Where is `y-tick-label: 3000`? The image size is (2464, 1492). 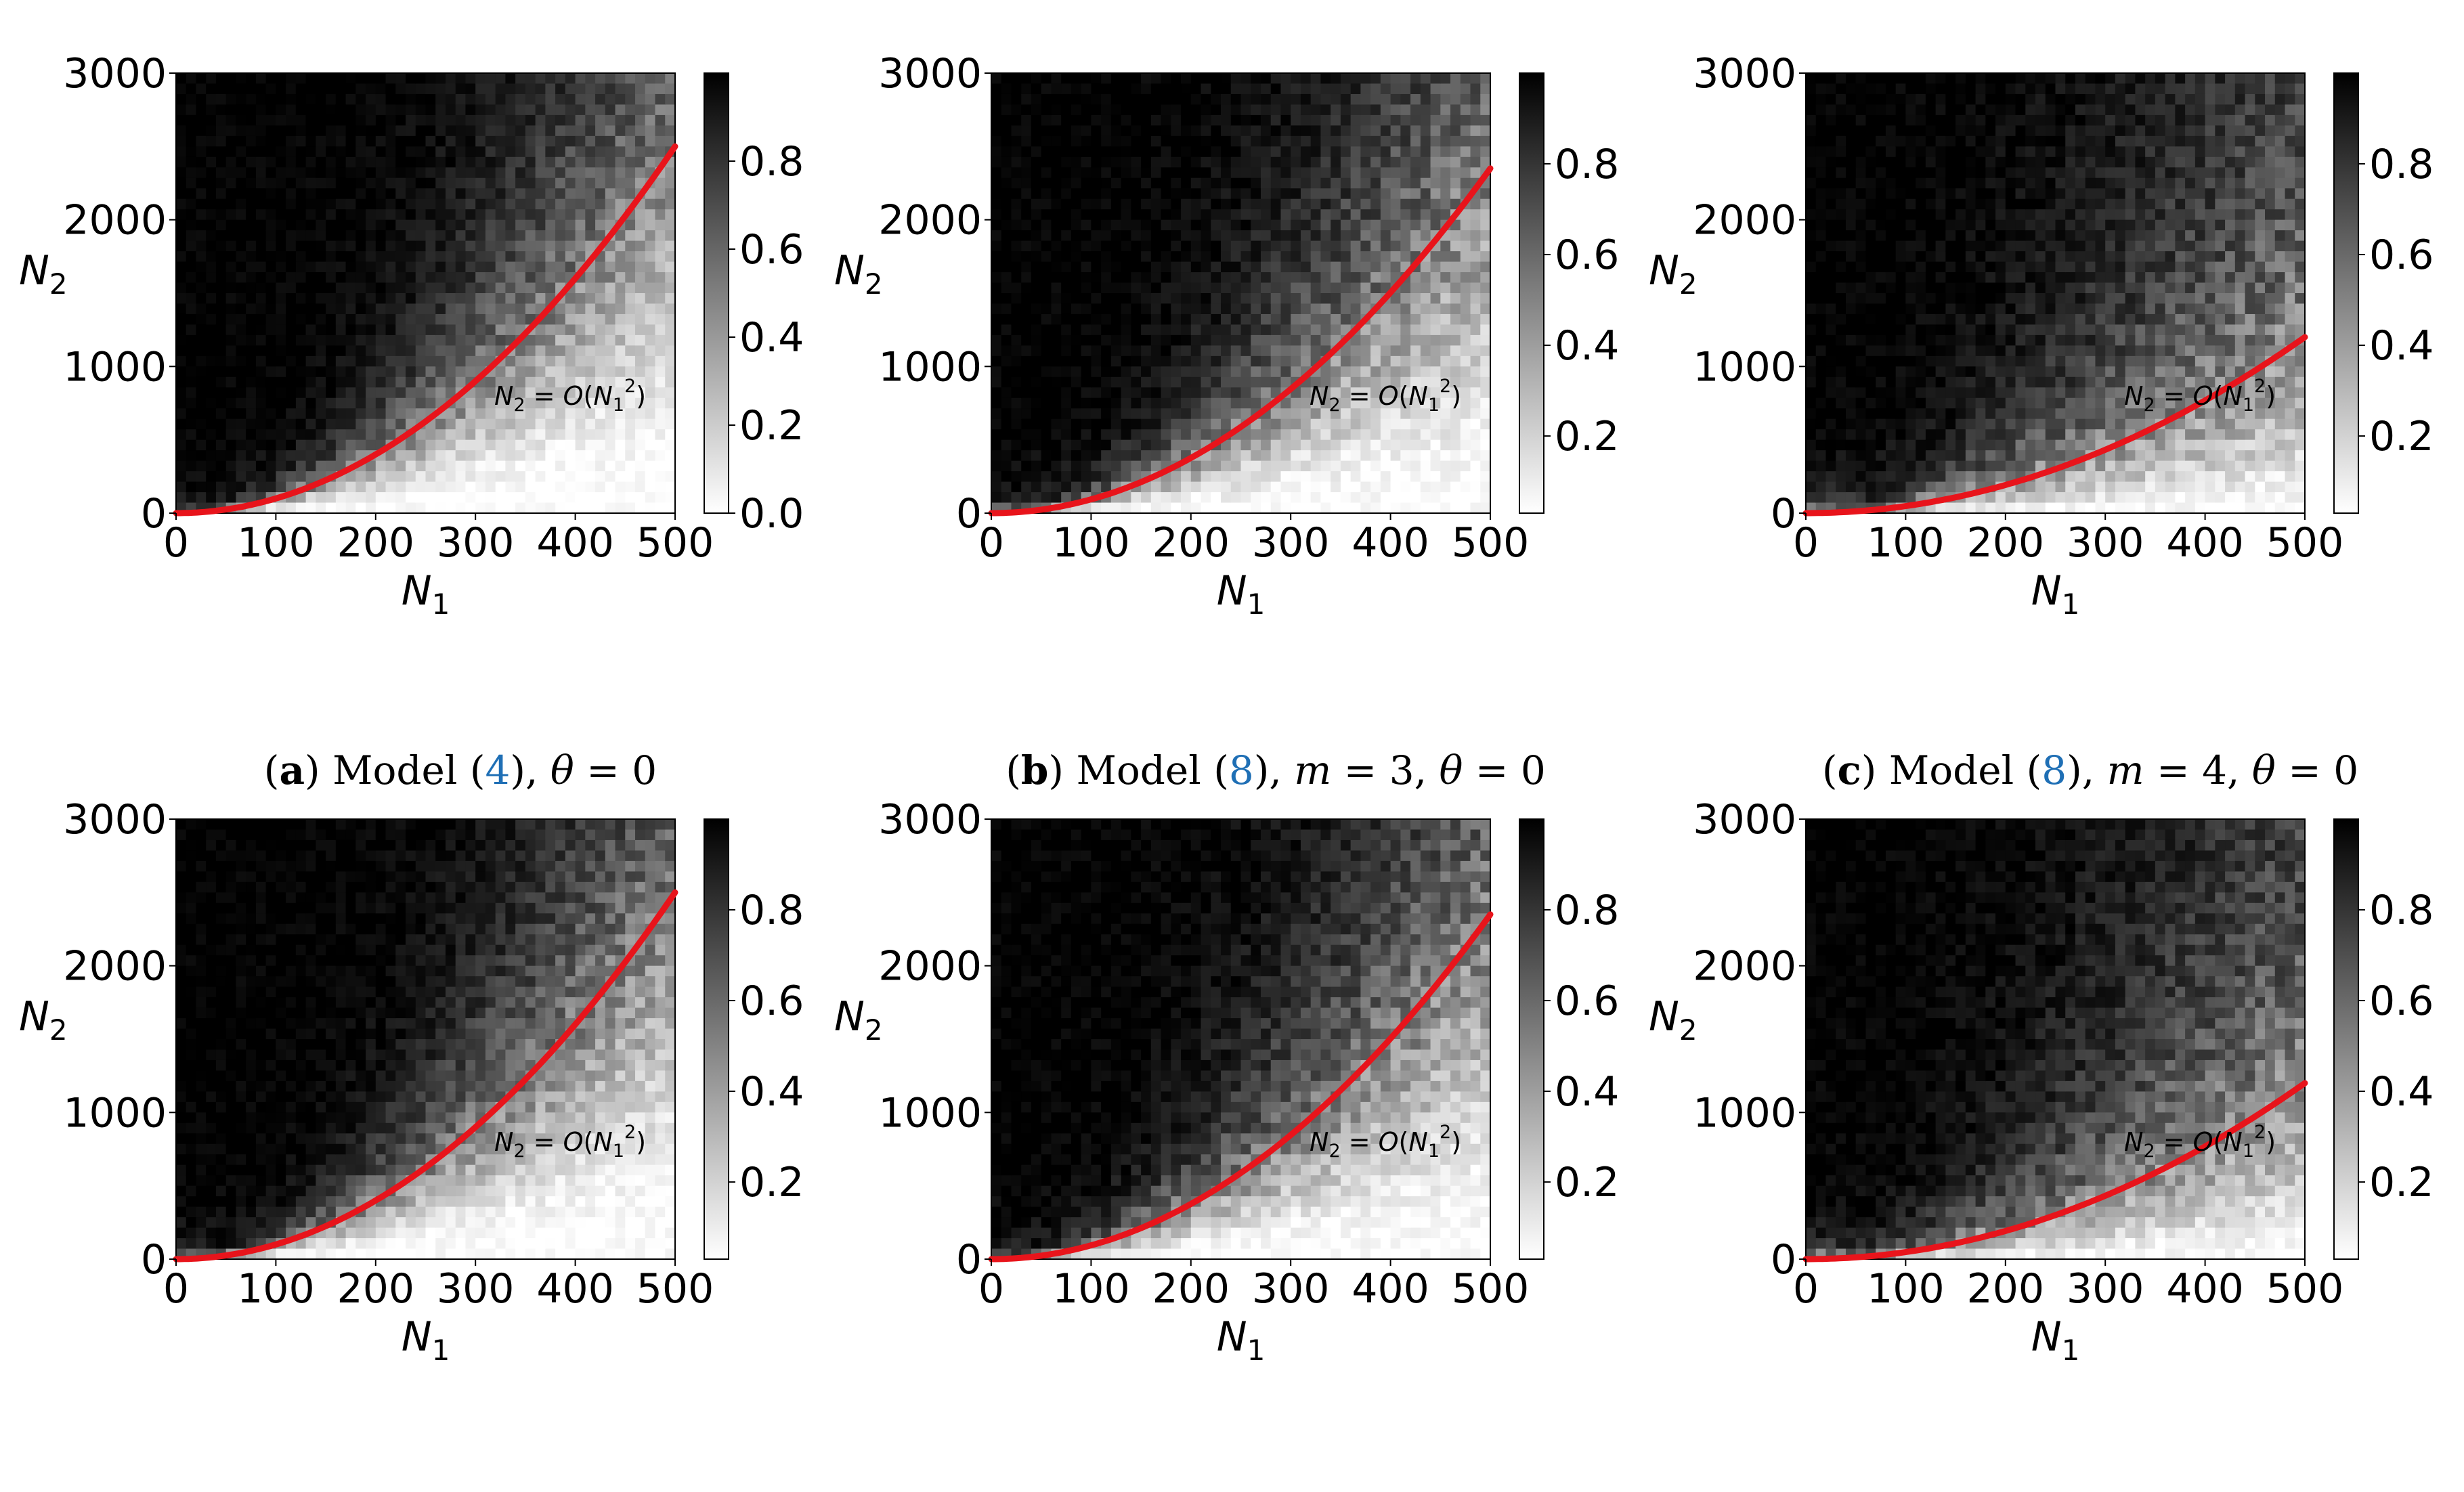
y-tick-label: 3000 is located at coordinates (930, 73).